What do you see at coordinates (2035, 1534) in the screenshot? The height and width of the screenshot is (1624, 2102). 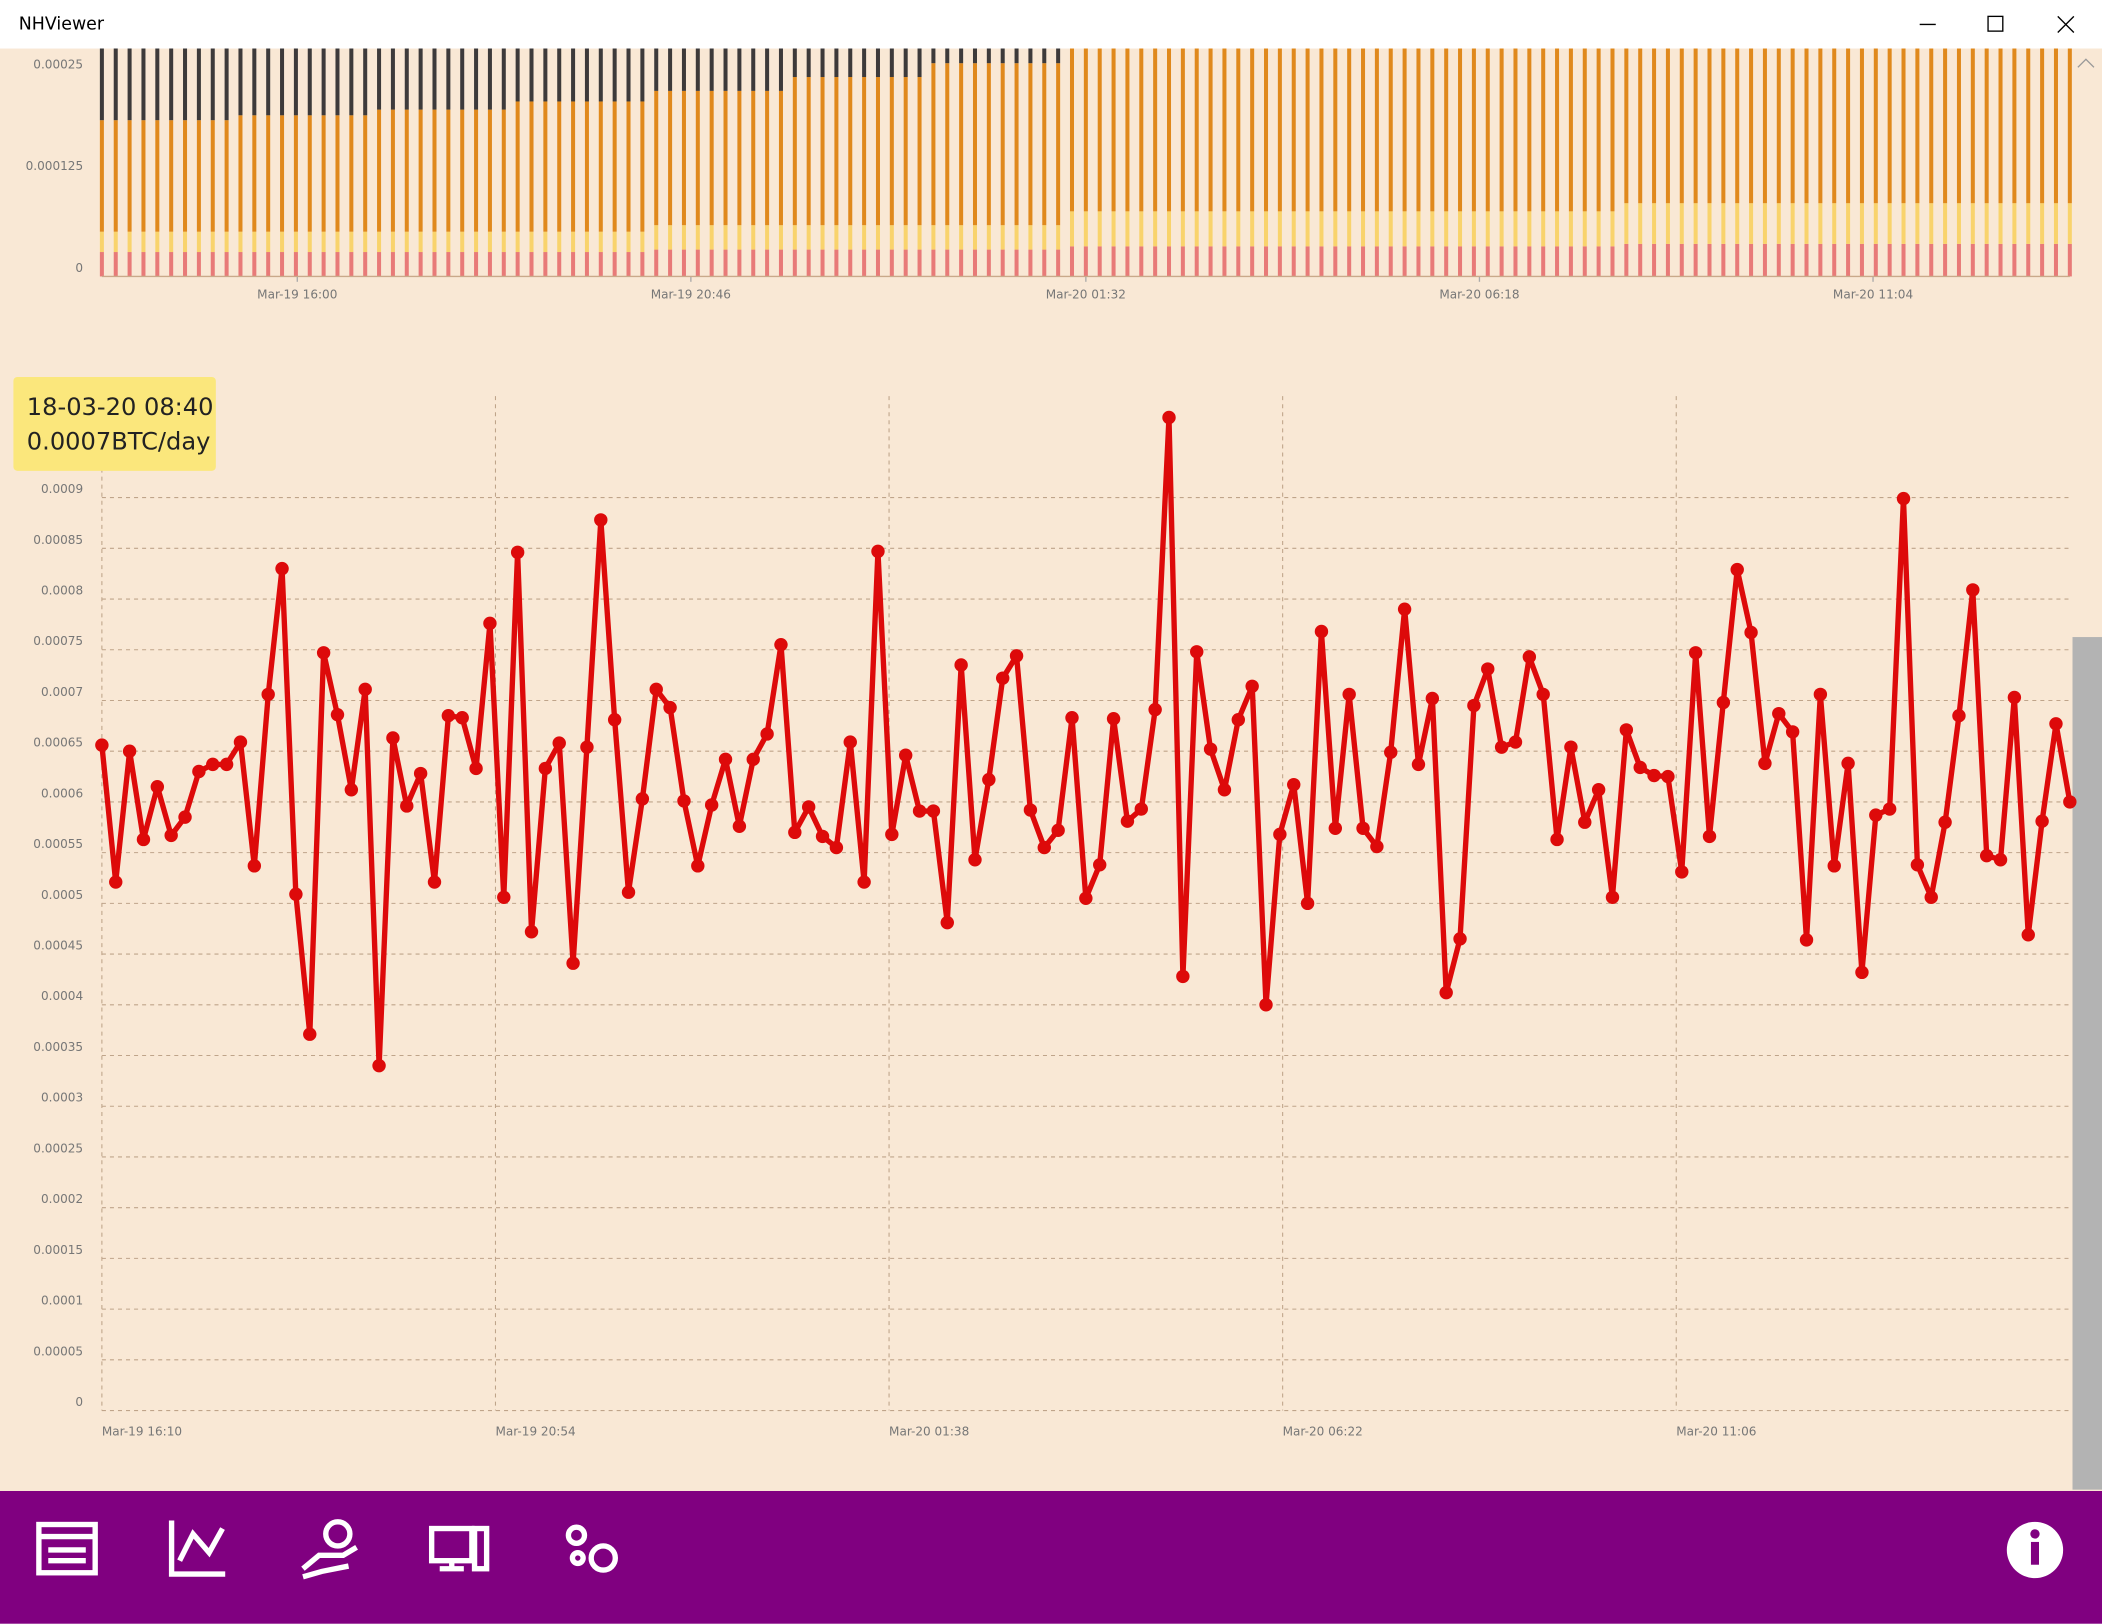 I see `info-glyph-dot` at bounding box center [2035, 1534].